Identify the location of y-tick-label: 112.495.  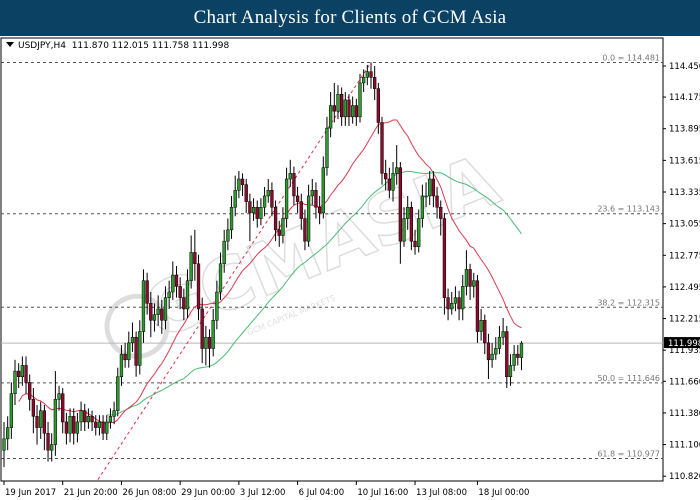
(684, 288).